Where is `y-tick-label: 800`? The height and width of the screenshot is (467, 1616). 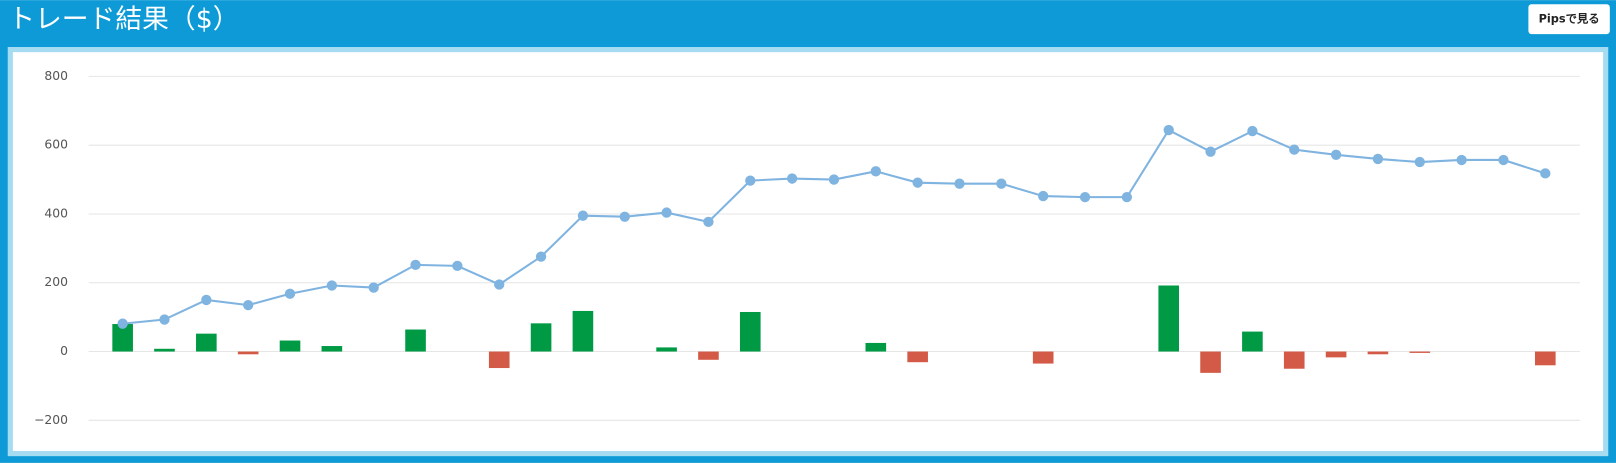 y-tick-label: 800 is located at coordinates (56, 76).